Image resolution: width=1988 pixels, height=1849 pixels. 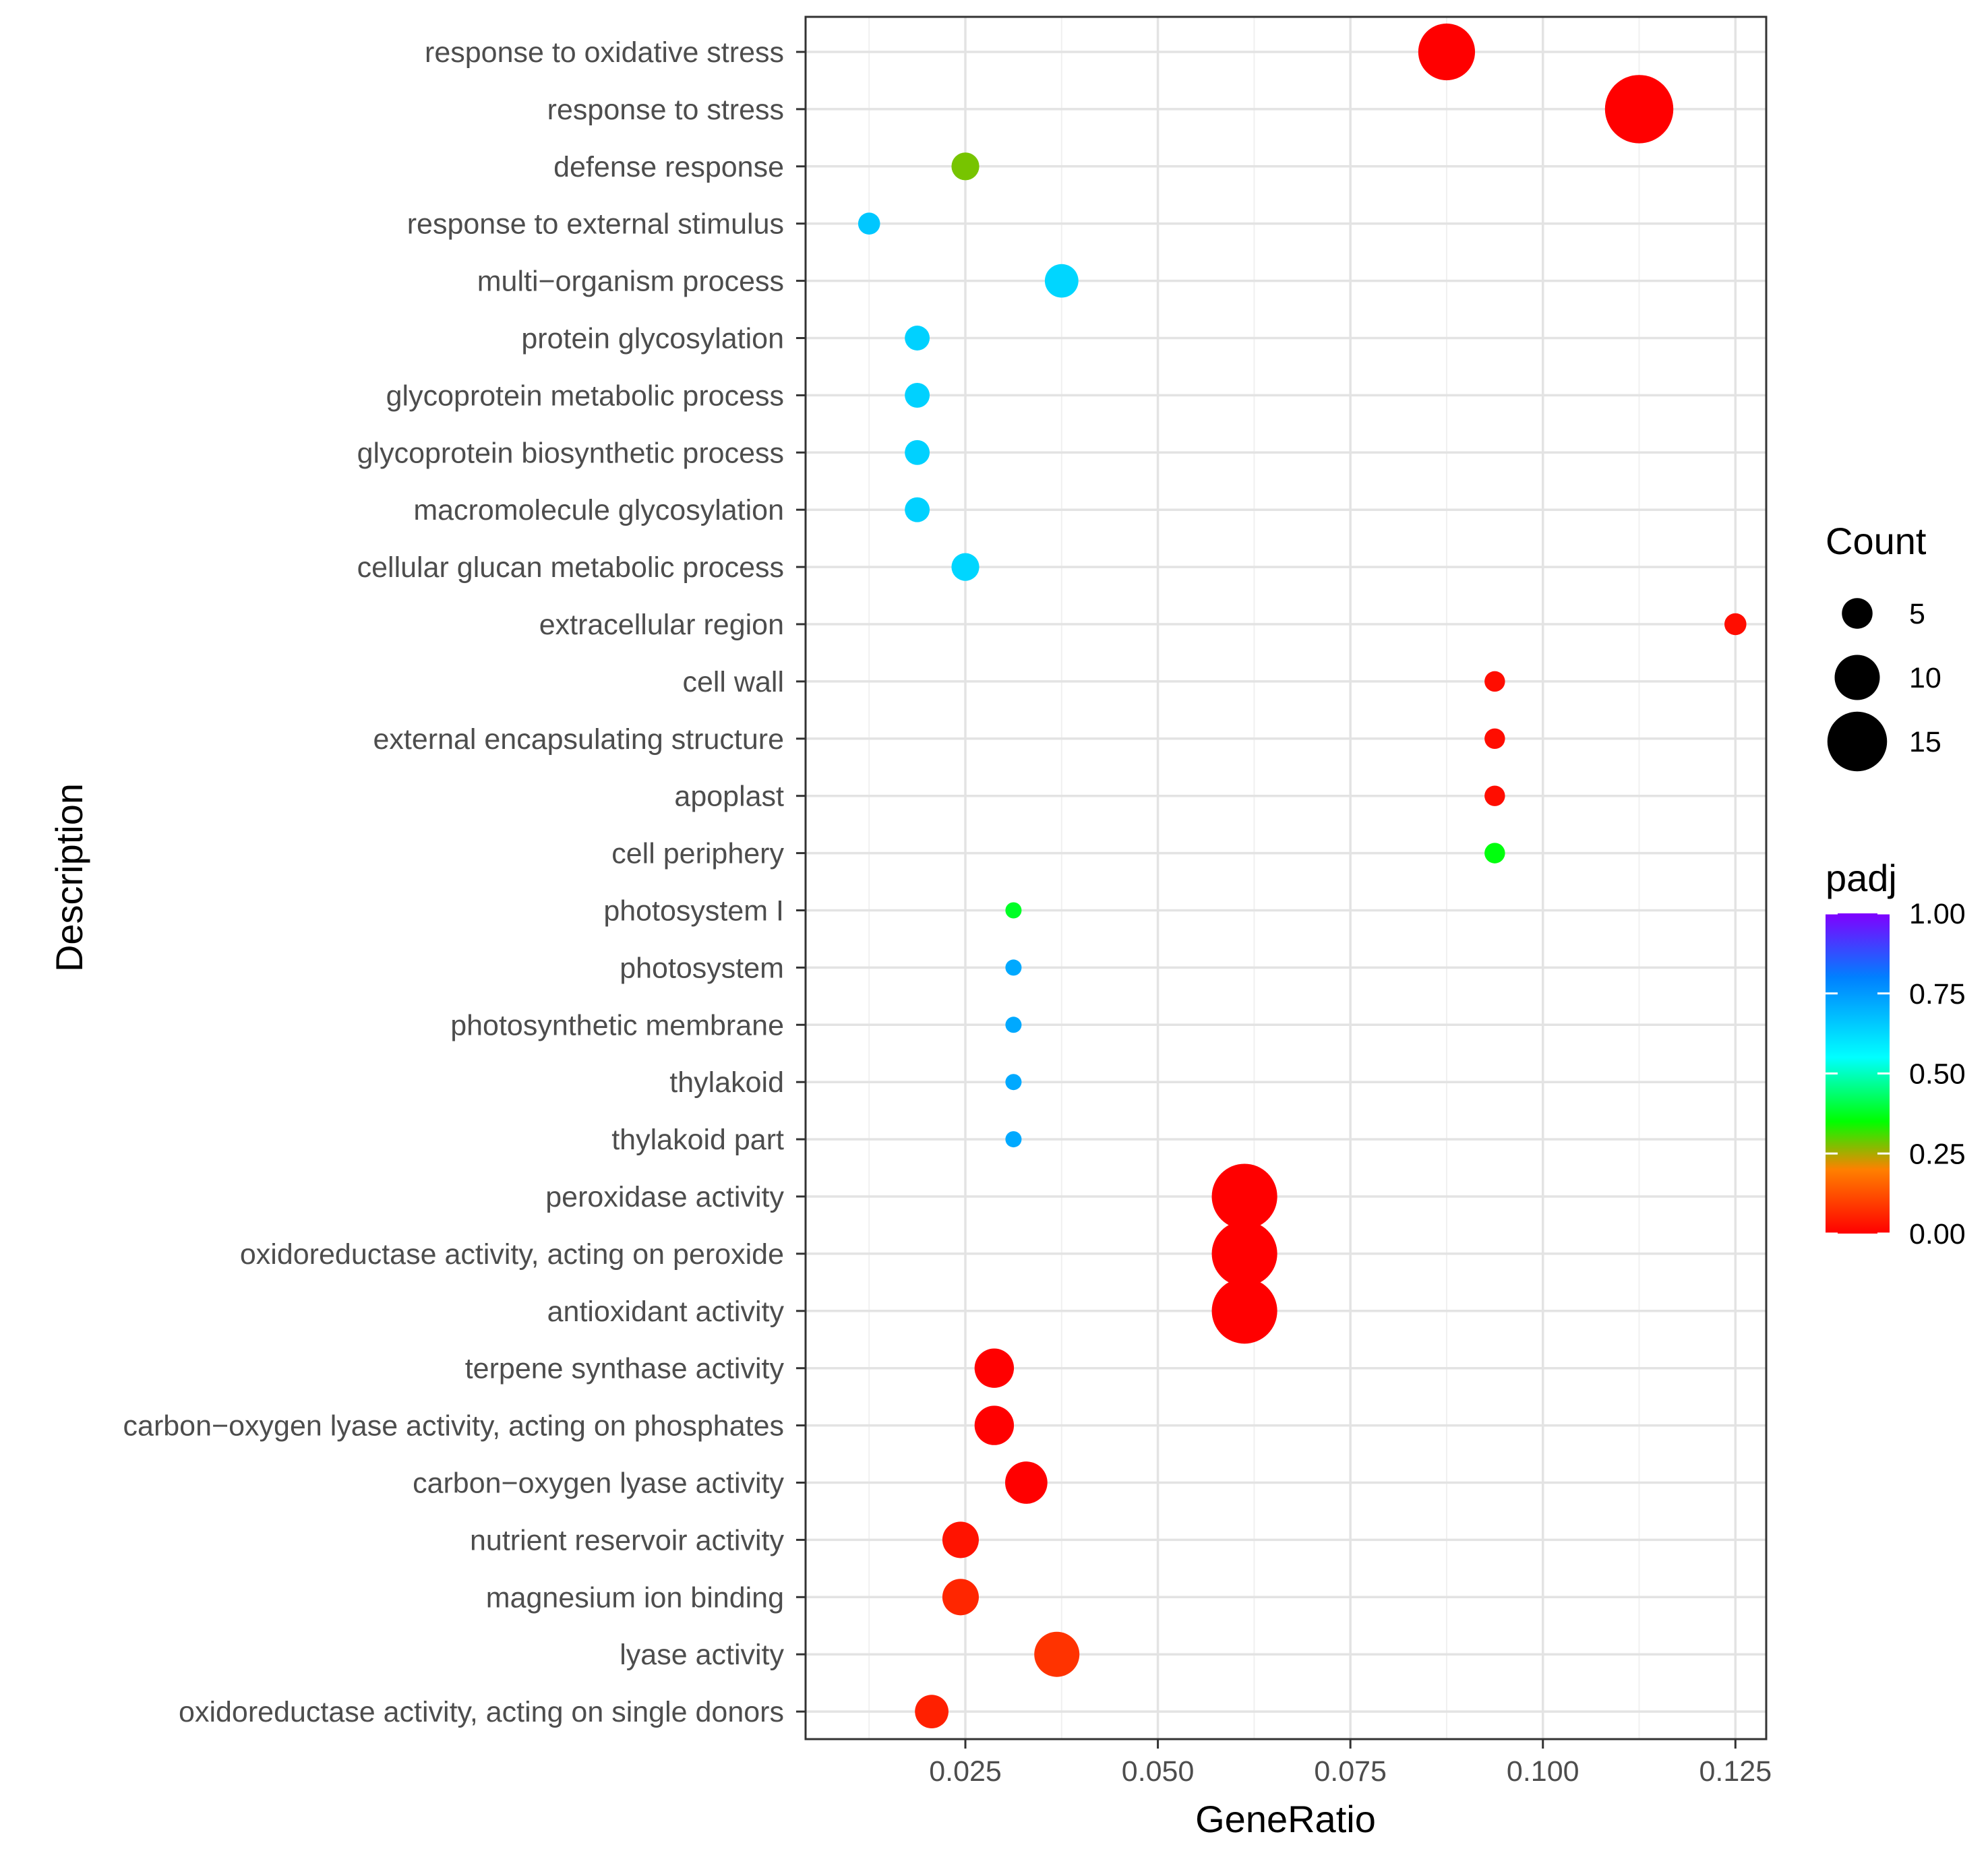 What do you see at coordinates (1884, 646) in the screenshot?
I see `count-size-legend: Count 5 10 15` at bounding box center [1884, 646].